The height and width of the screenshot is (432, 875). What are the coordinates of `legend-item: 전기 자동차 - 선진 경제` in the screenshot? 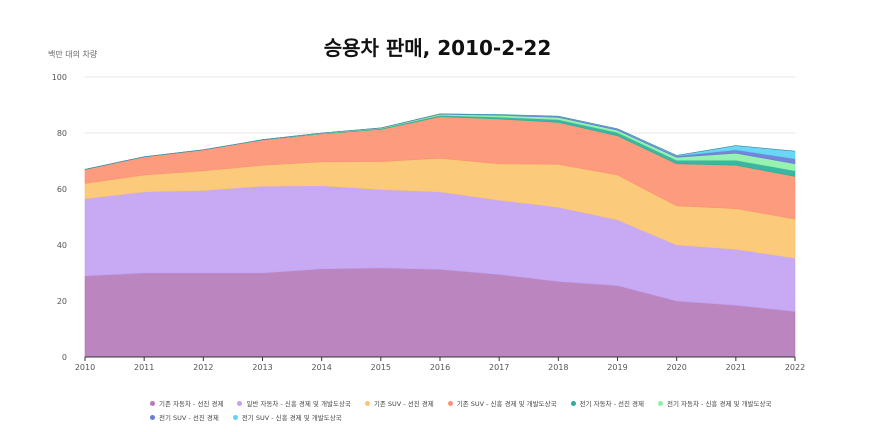 It's located at (607, 403).